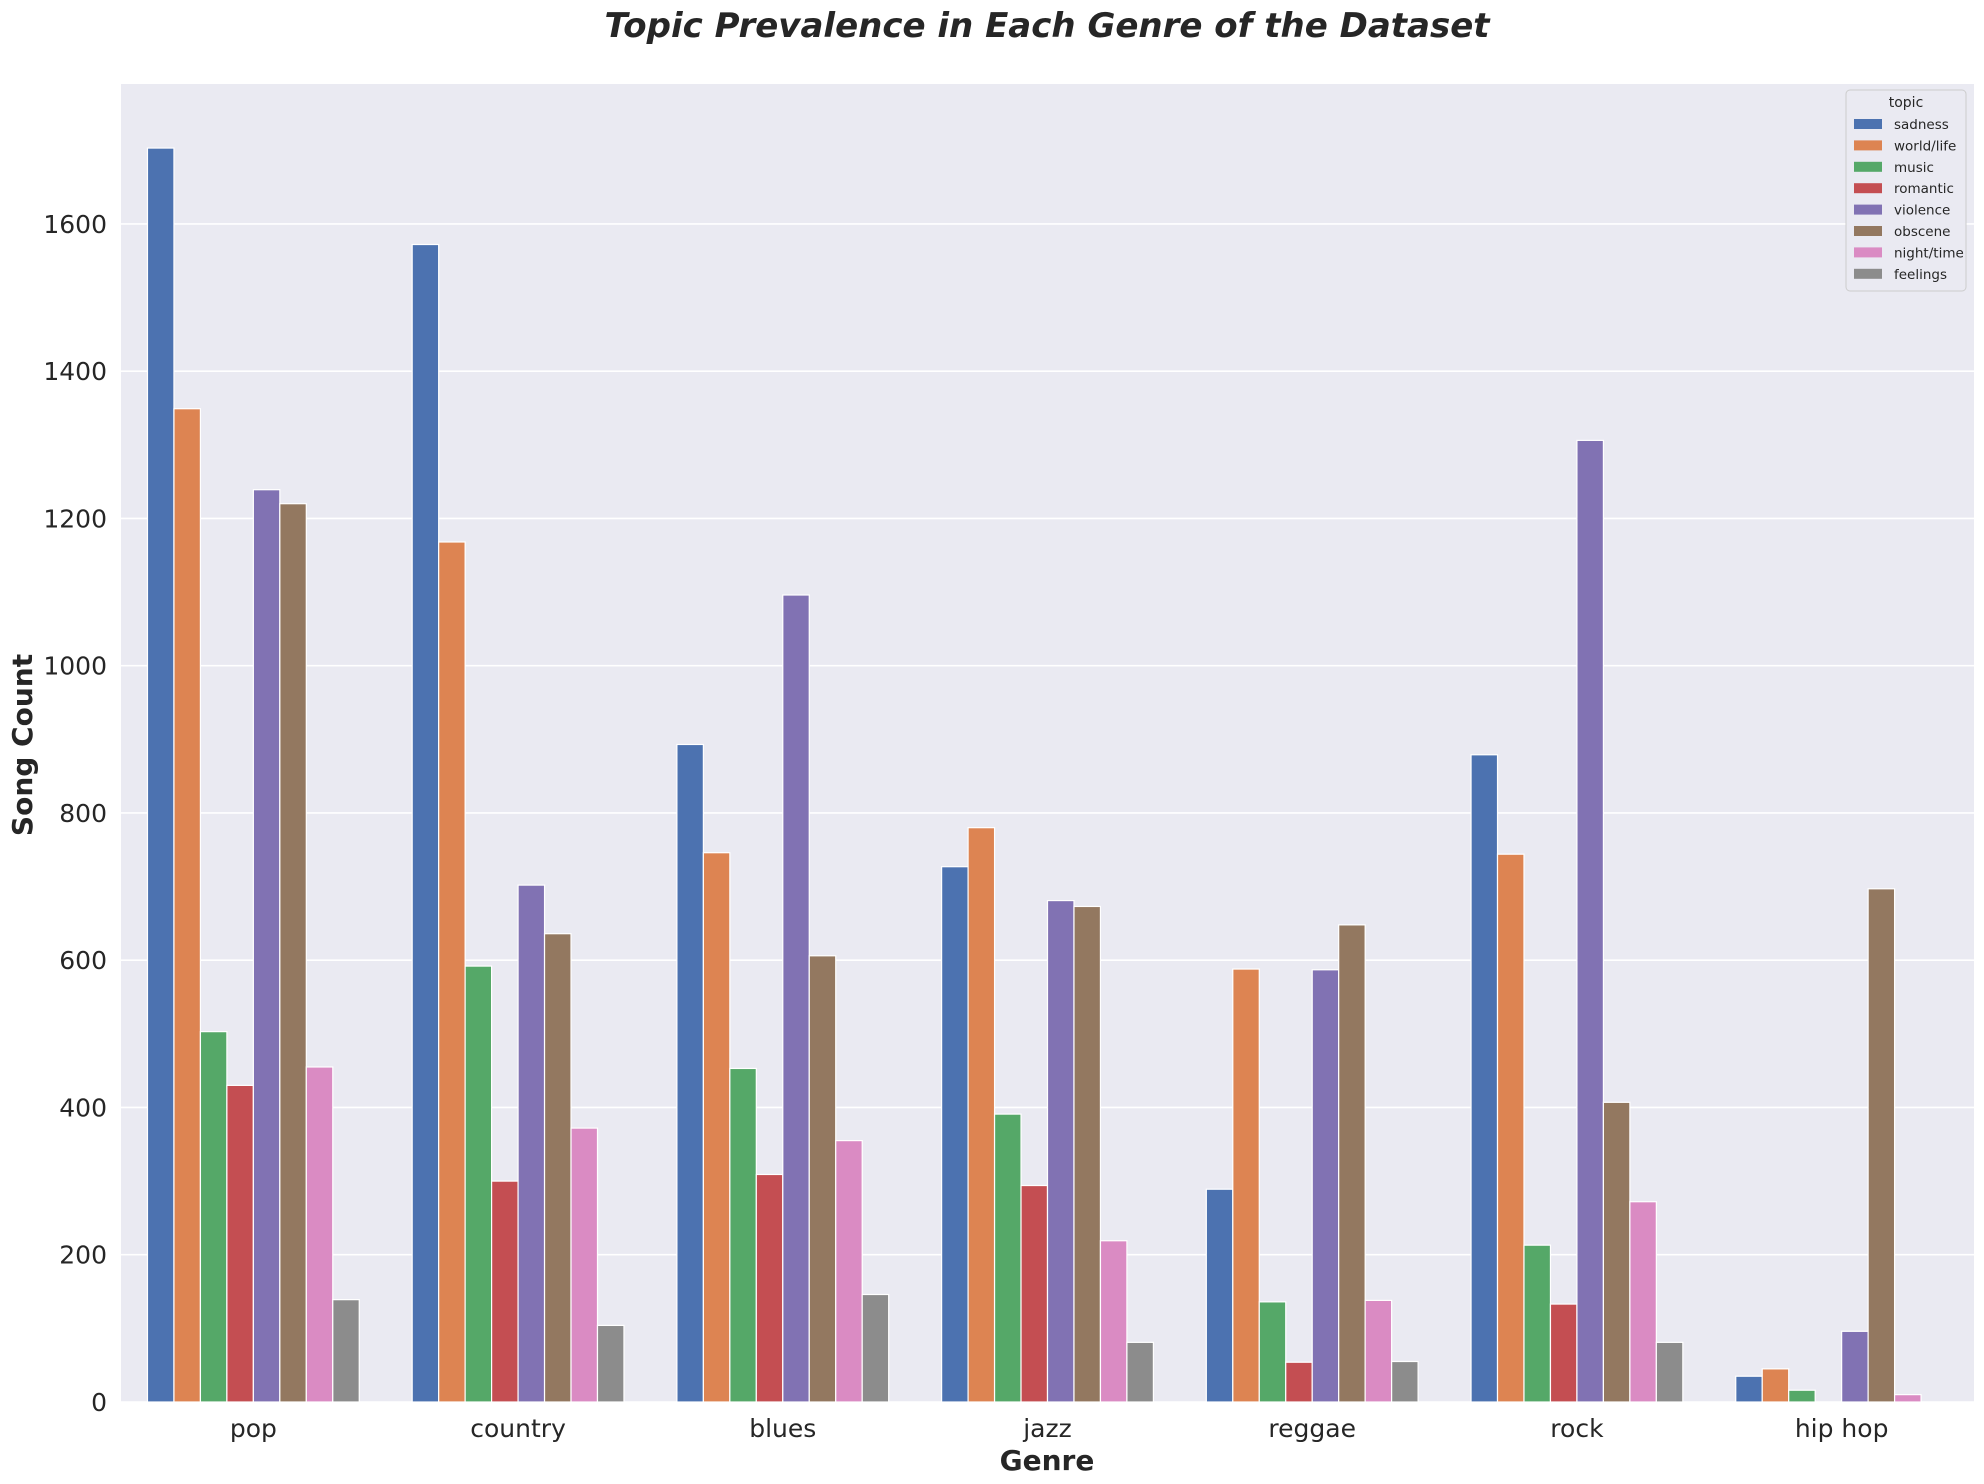 The height and width of the screenshot is (1484, 1984). Describe the element at coordinates (213, 1217) in the screenshot. I see `bar-music-pop` at that location.